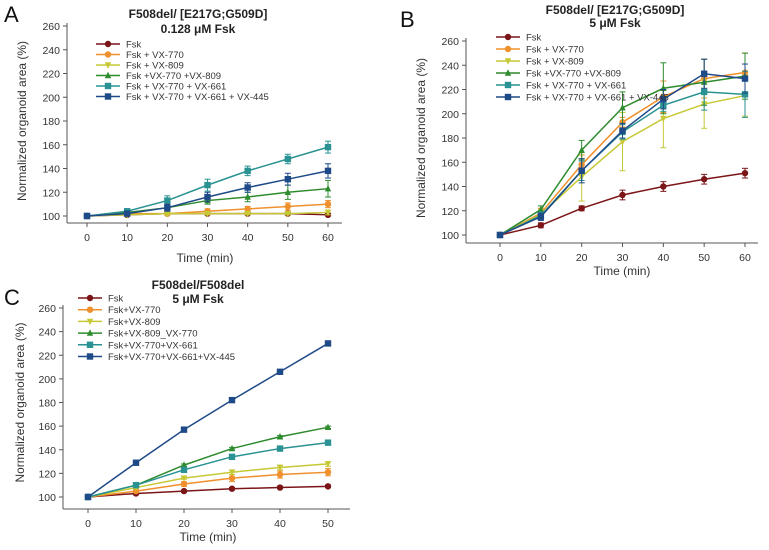 The width and height of the screenshot is (769, 550). I want to click on chart-subtitle: 5 μM Fsk, so click(615, 23).